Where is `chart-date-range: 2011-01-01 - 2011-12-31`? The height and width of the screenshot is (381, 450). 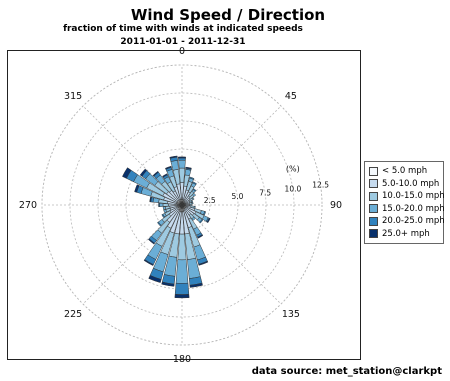 chart-date-range: 2011-01-01 - 2011-12-31 is located at coordinates (183, 42).